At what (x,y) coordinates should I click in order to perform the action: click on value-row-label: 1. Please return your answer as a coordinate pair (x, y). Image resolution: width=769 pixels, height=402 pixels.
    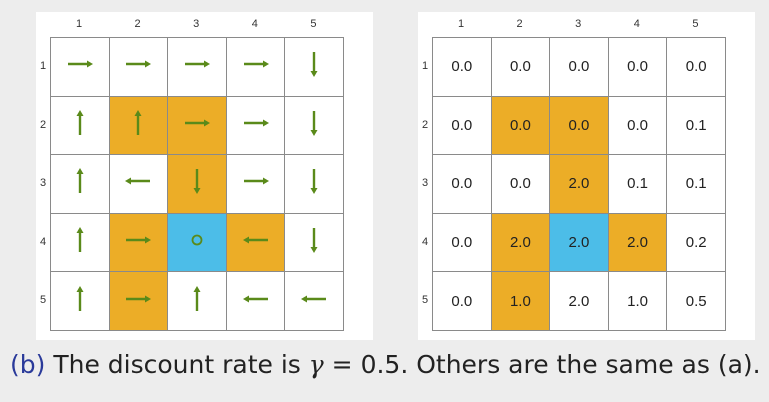
    Looking at the image, I should click on (425, 66).